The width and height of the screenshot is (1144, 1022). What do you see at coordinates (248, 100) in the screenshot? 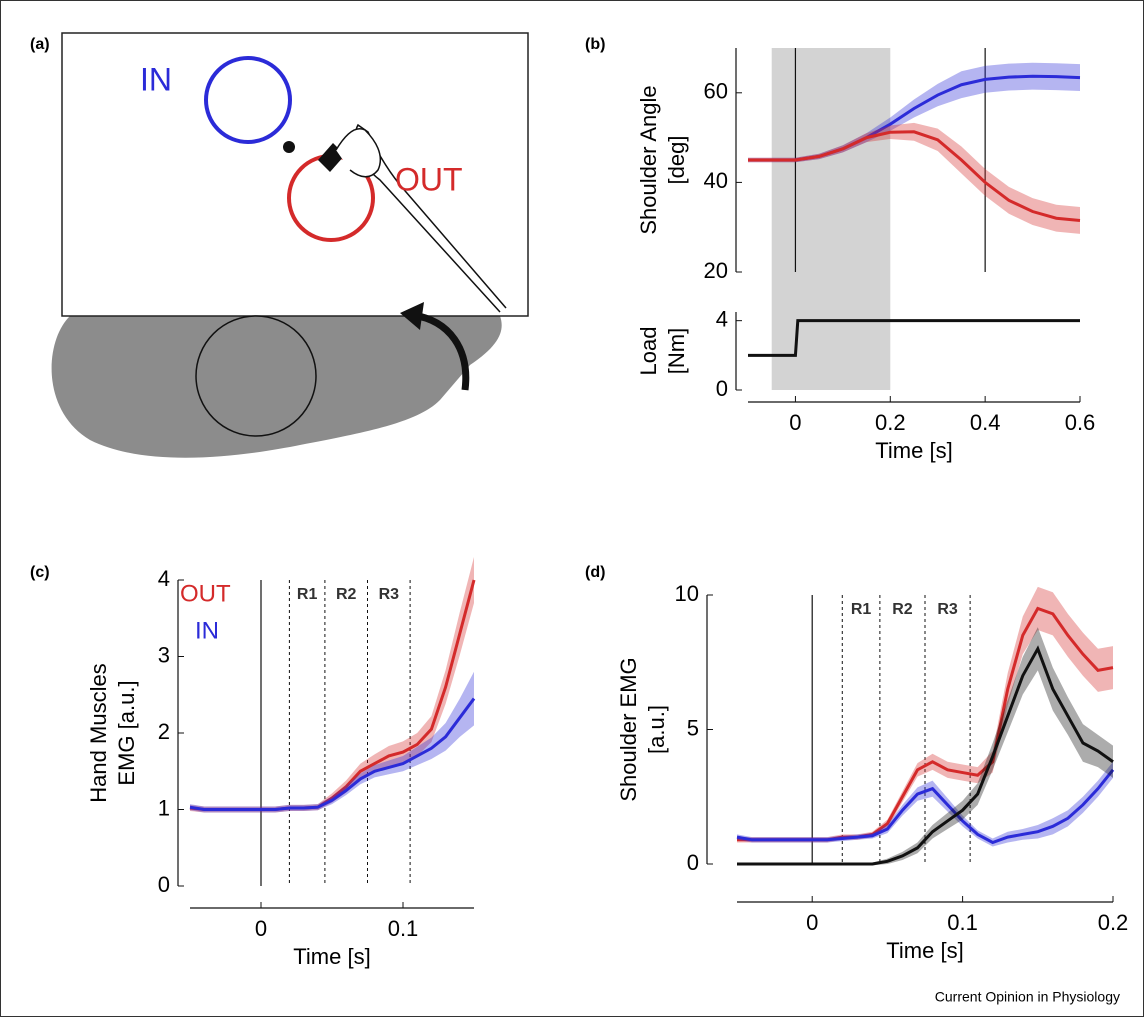
I see `in-target` at bounding box center [248, 100].